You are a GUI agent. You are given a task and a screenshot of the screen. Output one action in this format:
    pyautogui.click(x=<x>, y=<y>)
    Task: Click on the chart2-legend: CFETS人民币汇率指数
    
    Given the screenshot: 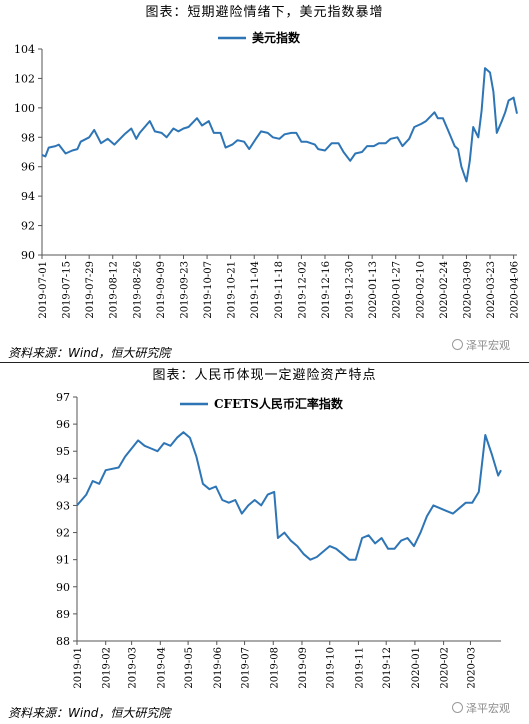 What is the action you would take?
    pyautogui.click(x=262, y=403)
    